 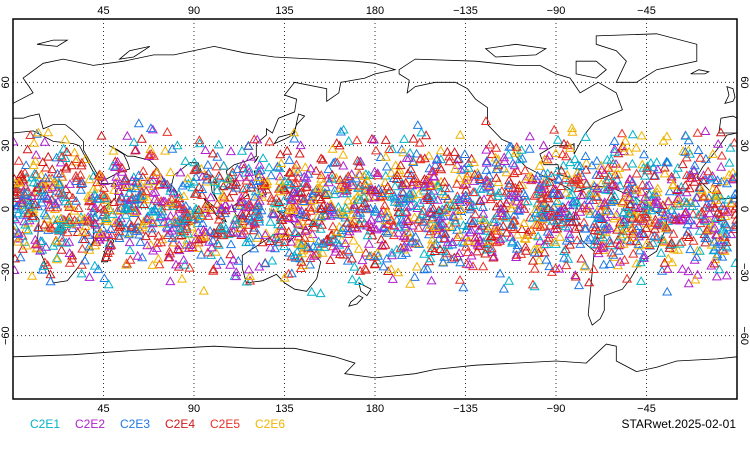 What do you see at coordinates (242, 205) in the screenshot?
I see `coastline-borneo` at bounding box center [242, 205].